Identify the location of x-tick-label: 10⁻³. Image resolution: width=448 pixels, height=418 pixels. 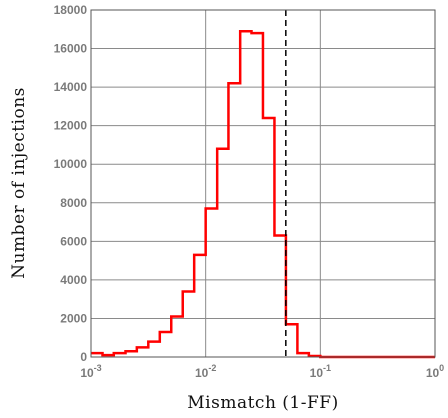
(90, 371).